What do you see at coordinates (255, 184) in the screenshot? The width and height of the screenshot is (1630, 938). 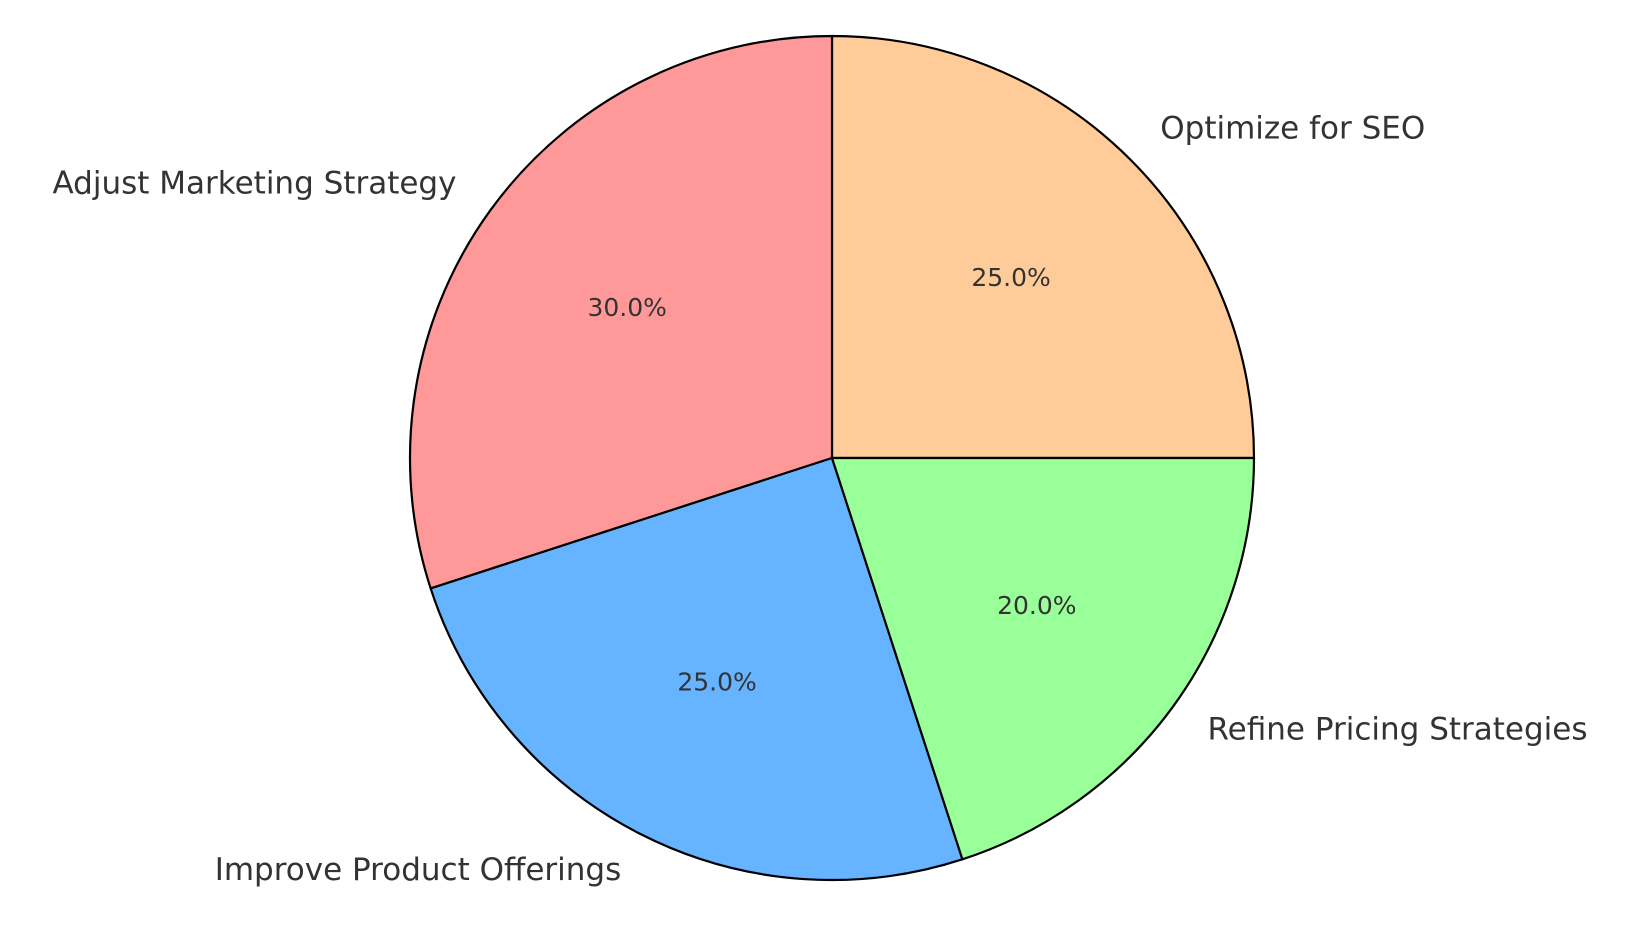 I see `label-adjust-marketing-strategy: Adjust Marketing Strategy` at bounding box center [255, 184].